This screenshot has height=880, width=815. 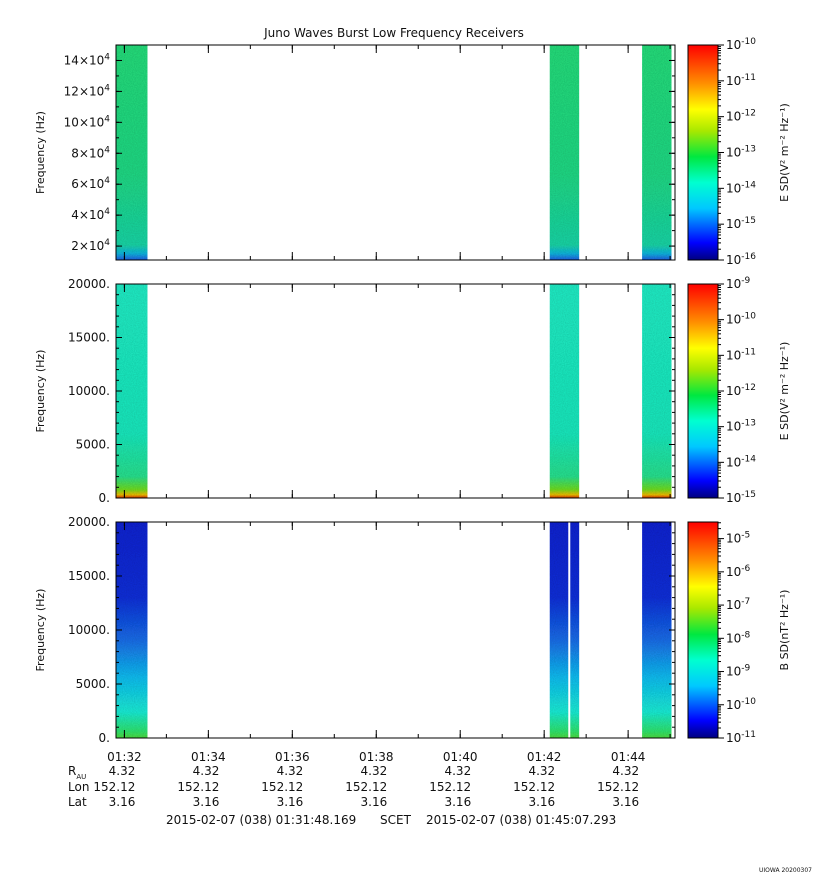 I want to click on x-tick-label: 01:38, so click(x=376, y=757).